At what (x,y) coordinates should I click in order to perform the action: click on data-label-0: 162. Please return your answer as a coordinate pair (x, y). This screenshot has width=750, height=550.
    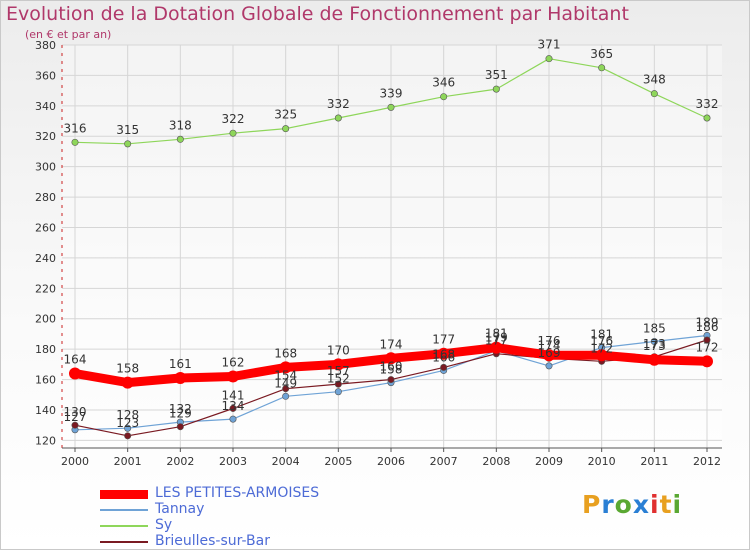
    Looking at the image, I should click on (233, 363).